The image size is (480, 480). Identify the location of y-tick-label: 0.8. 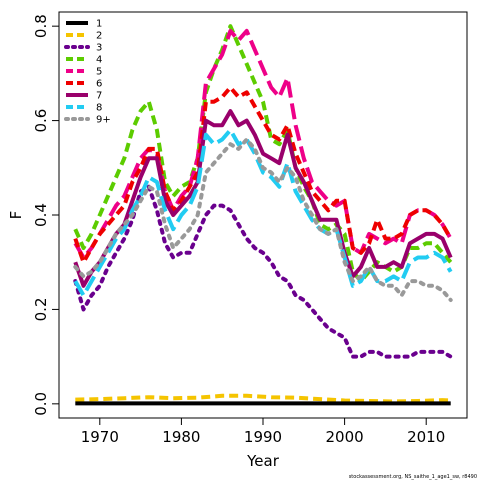
(41, 26).